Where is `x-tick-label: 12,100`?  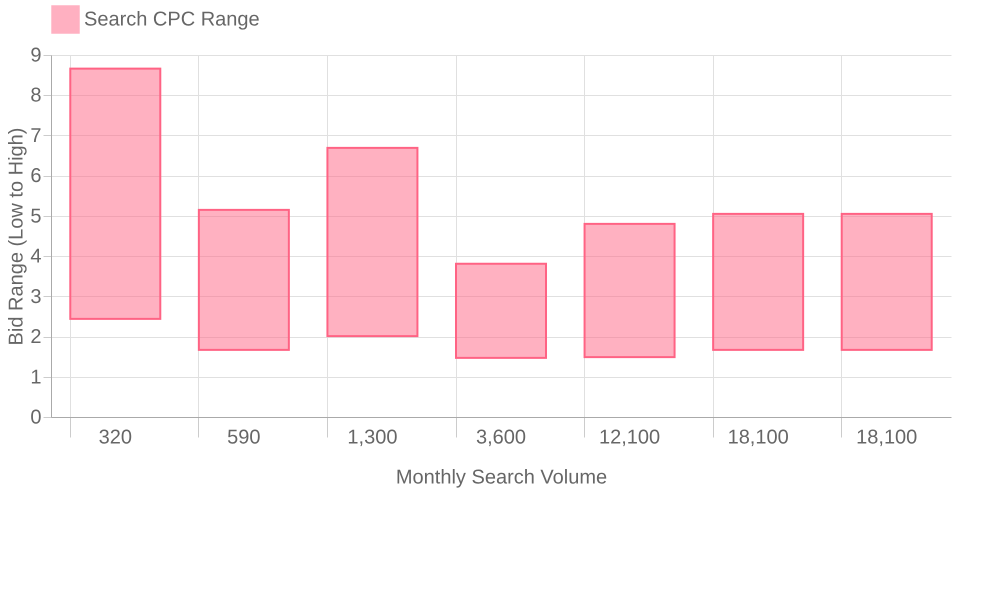
x-tick-label: 12,100 is located at coordinates (629, 437).